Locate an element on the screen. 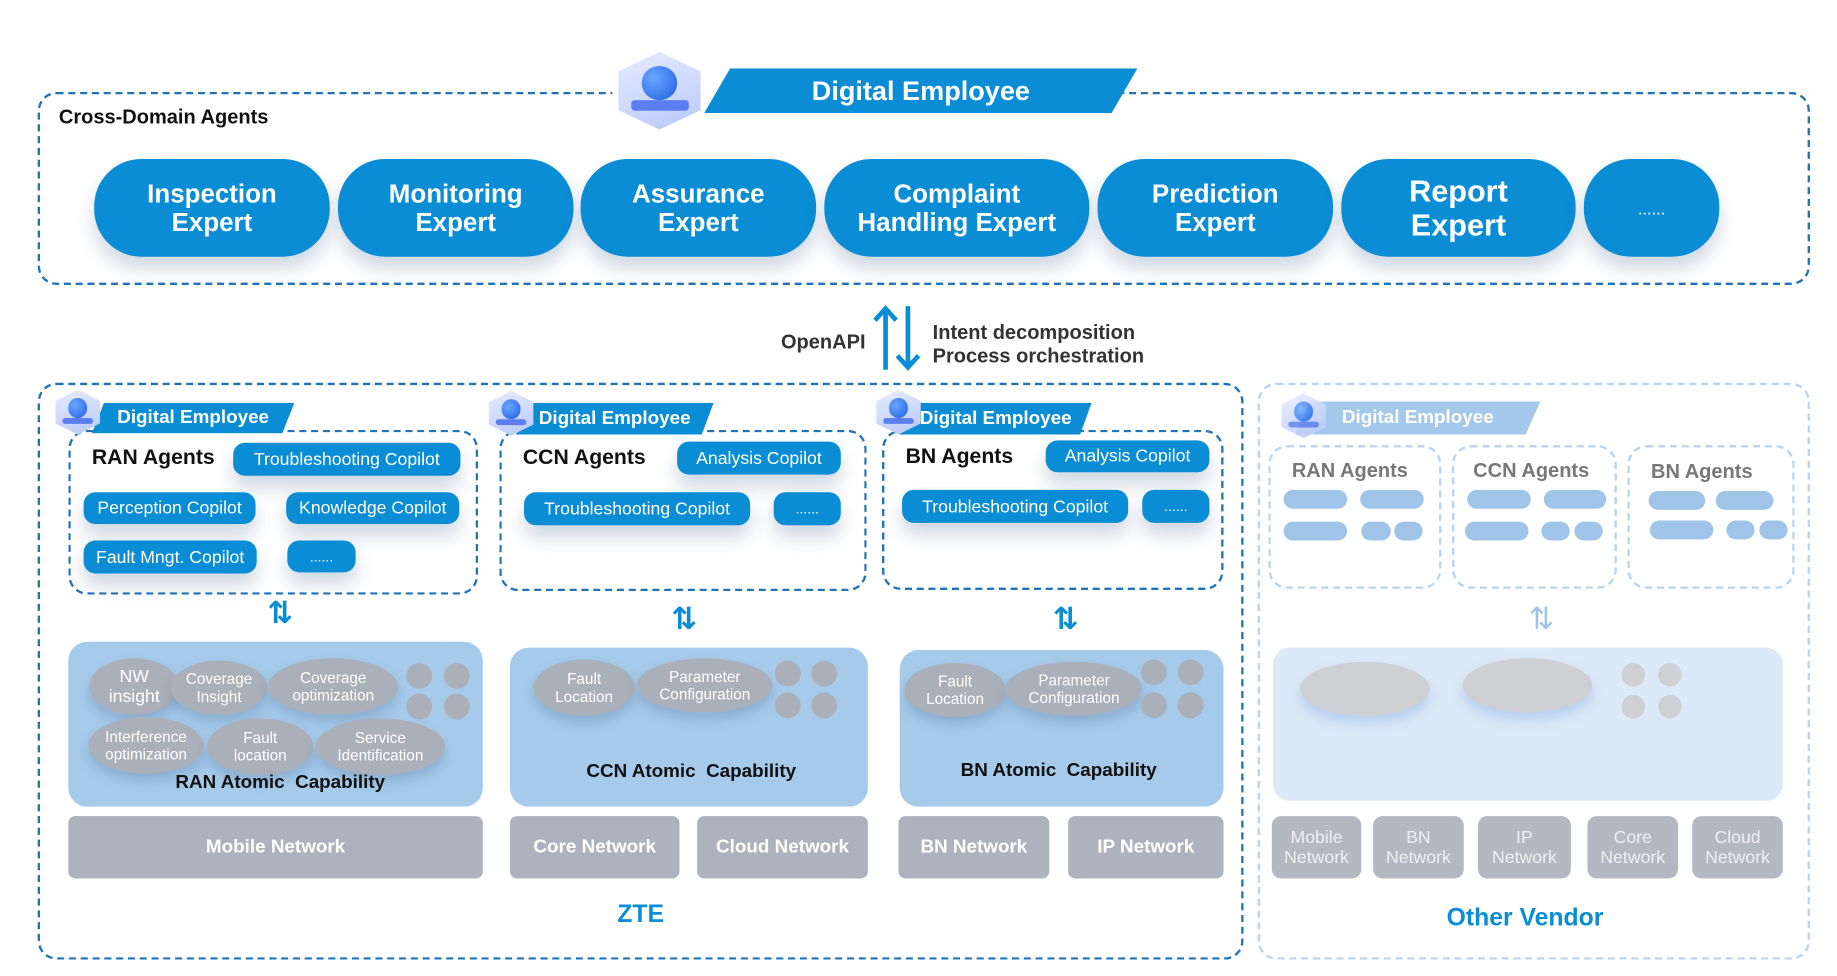 This screenshot has width=1837, height=976. expert-report: Report Expert is located at coordinates (1458, 207).